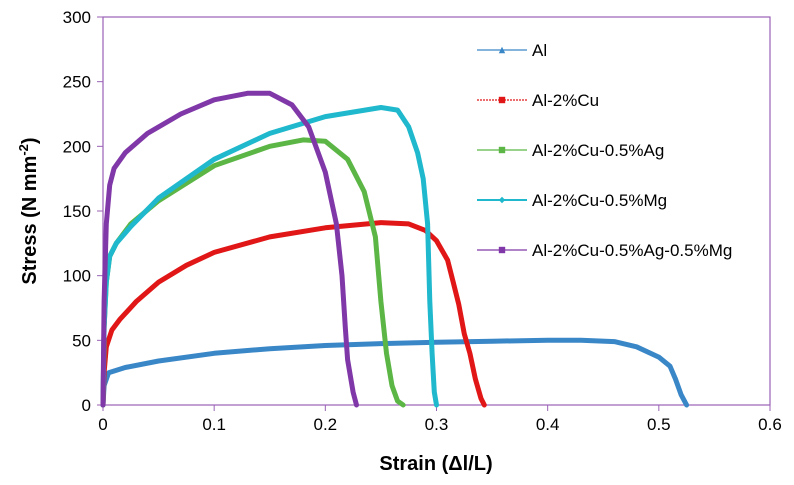 This screenshot has height=485, width=794. I want to click on y-axis-title: Stress (N mm-2), so click(28, 210).